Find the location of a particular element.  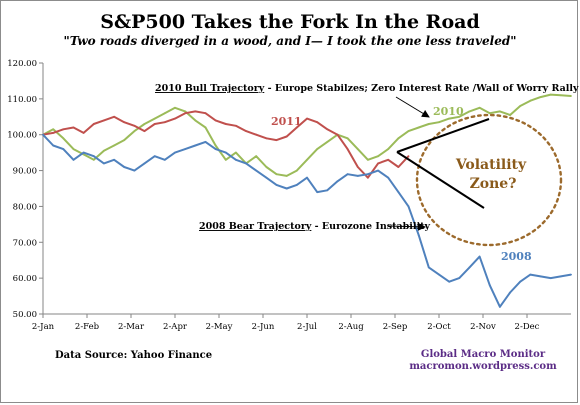

y-tick-label: 110.00 is located at coordinates (22, 100).